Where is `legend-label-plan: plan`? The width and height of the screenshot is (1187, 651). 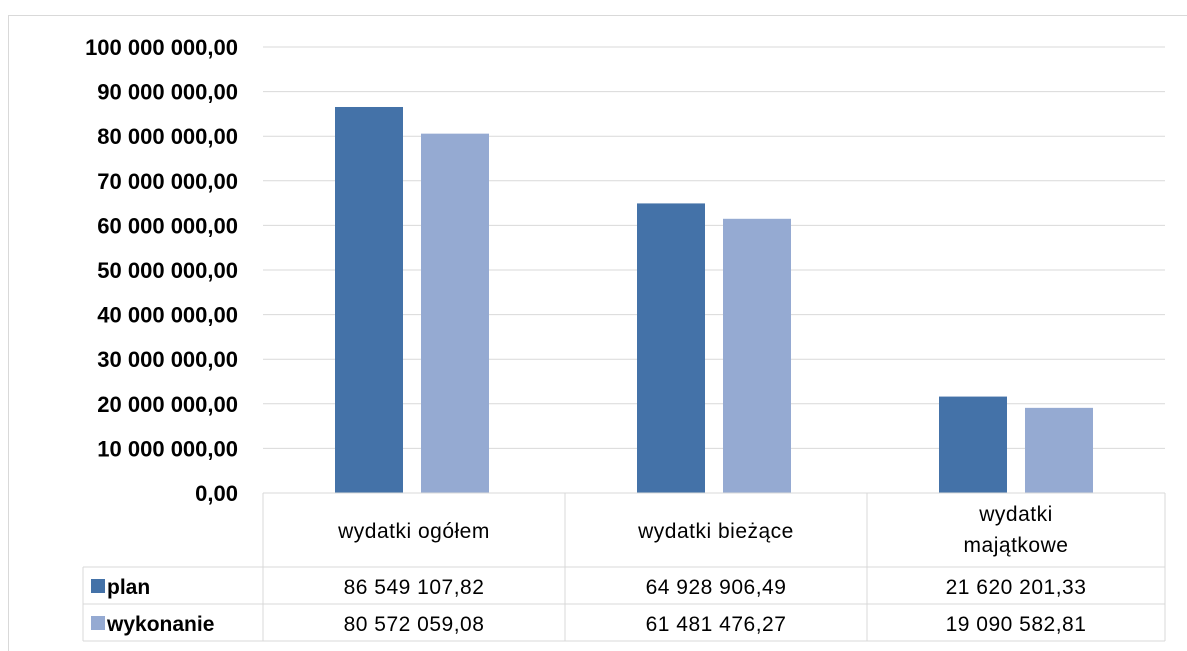 legend-label-plan: plan is located at coordinates (128, 587).